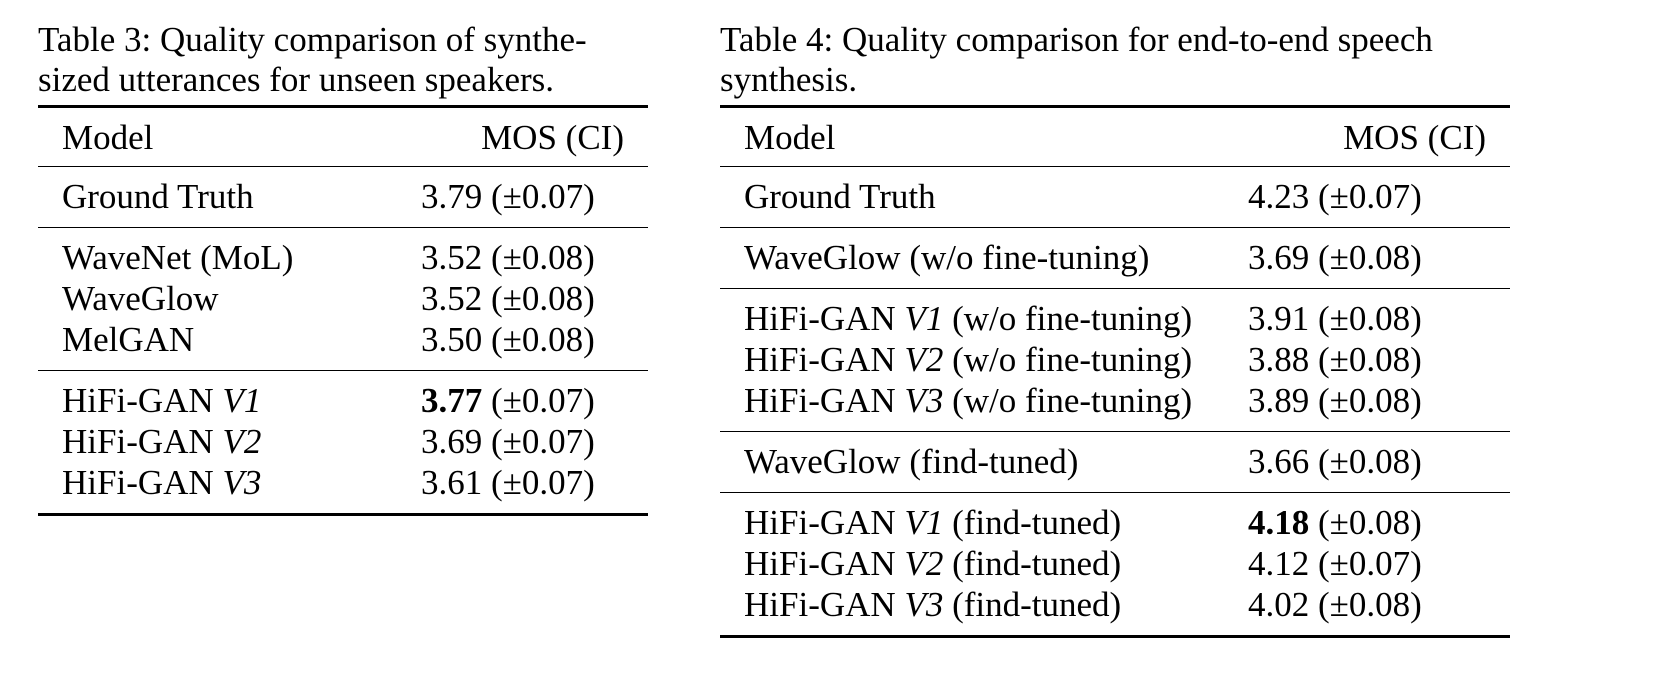 The height and width of the screenshot is (685, 1666). I want to click on mos-cell: 3.66 (±0.08), so click(1379, 462).